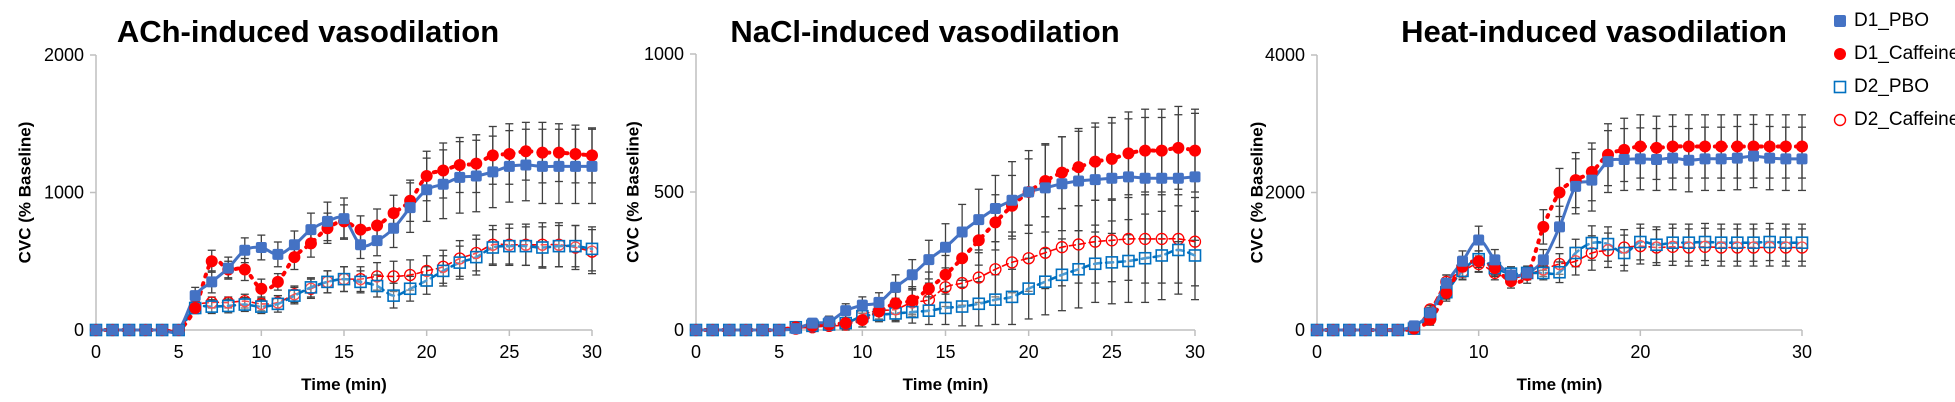  Describe the element at coordinates (1893, 119) in the screenshot. I see `legend-item-d2-caffeine: D2_Caffeine` at that location.